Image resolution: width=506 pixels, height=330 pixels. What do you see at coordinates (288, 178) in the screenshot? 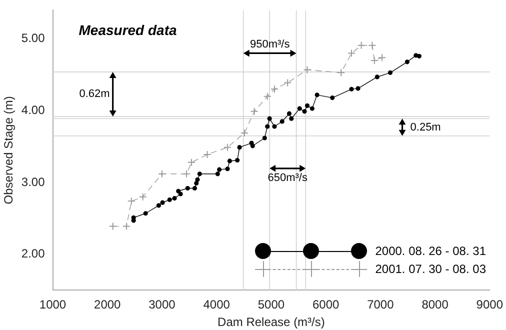
I see `annotation: 650m³/s` at bounding box center [288, 178].